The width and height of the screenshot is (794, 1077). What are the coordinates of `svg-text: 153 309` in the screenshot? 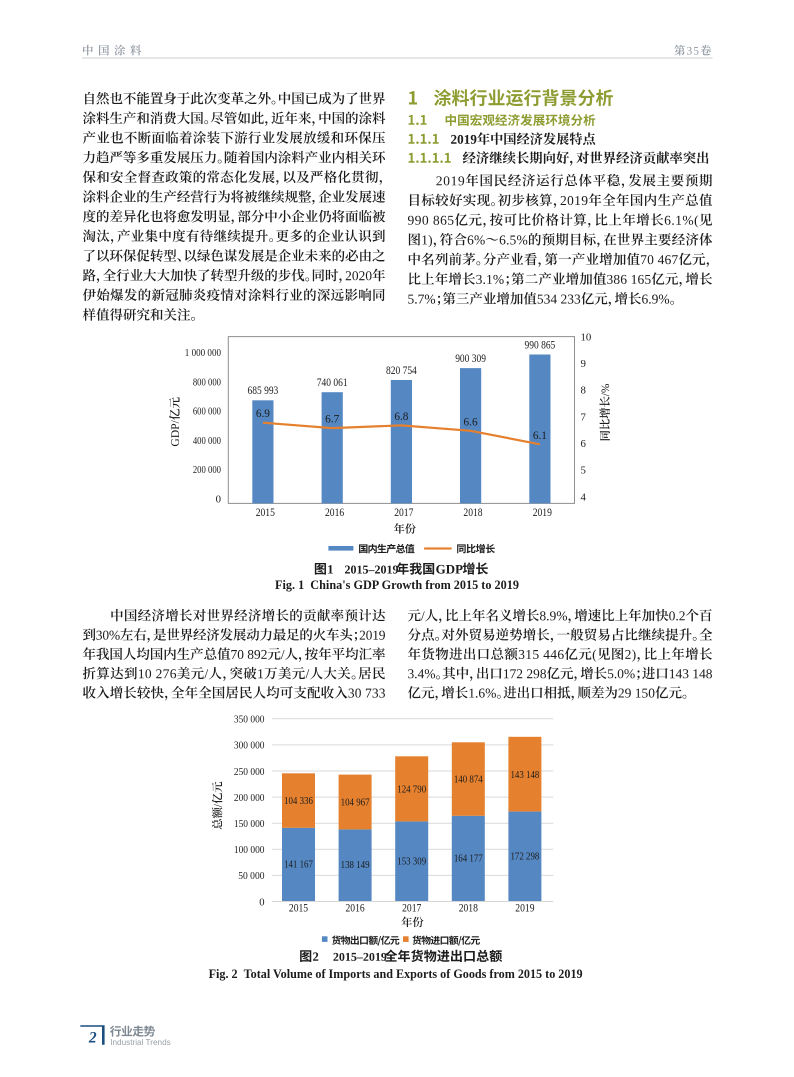 It's located at (411, 861).